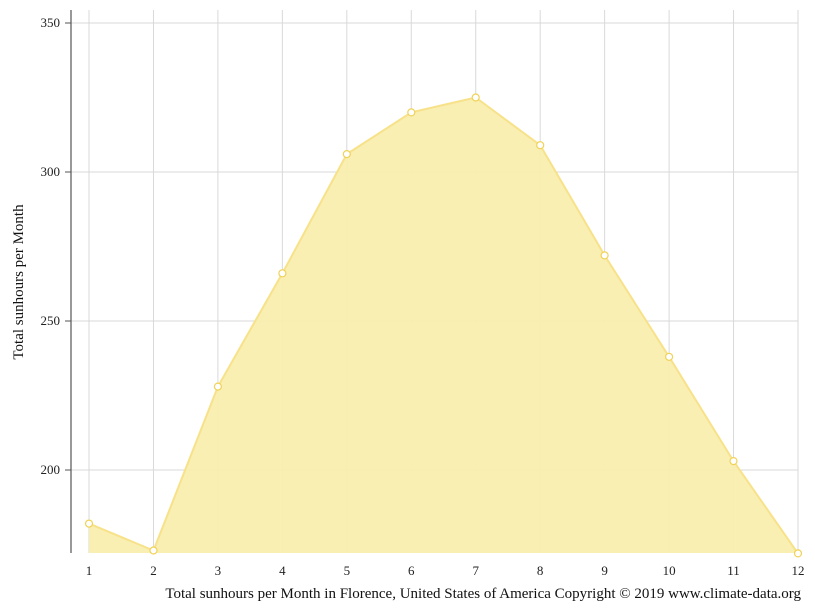 The width and height of the screenshot is (815, 611). Describe the element at coordinates (669, 570) in the screenshot. I see `x-tick-label: 10` at that location.